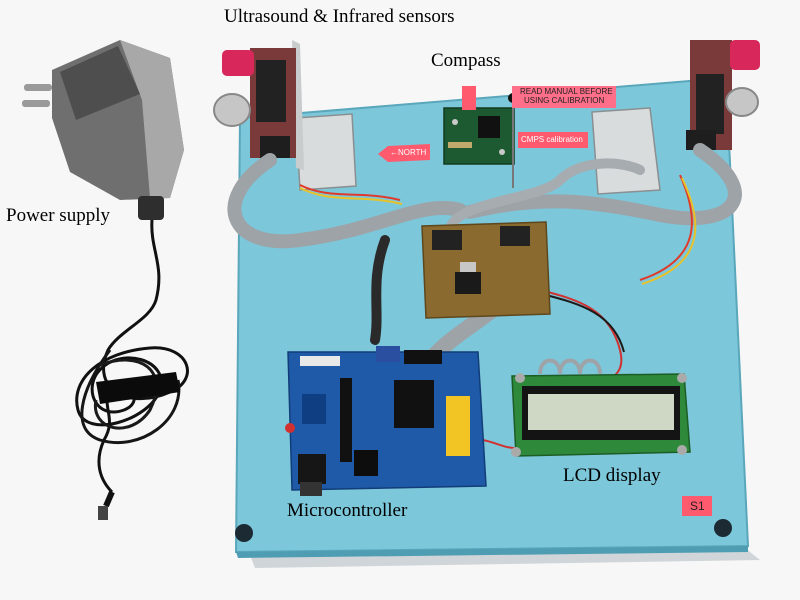  I want to click on microcontroller-label: Microcontroller, so click(347, 510).